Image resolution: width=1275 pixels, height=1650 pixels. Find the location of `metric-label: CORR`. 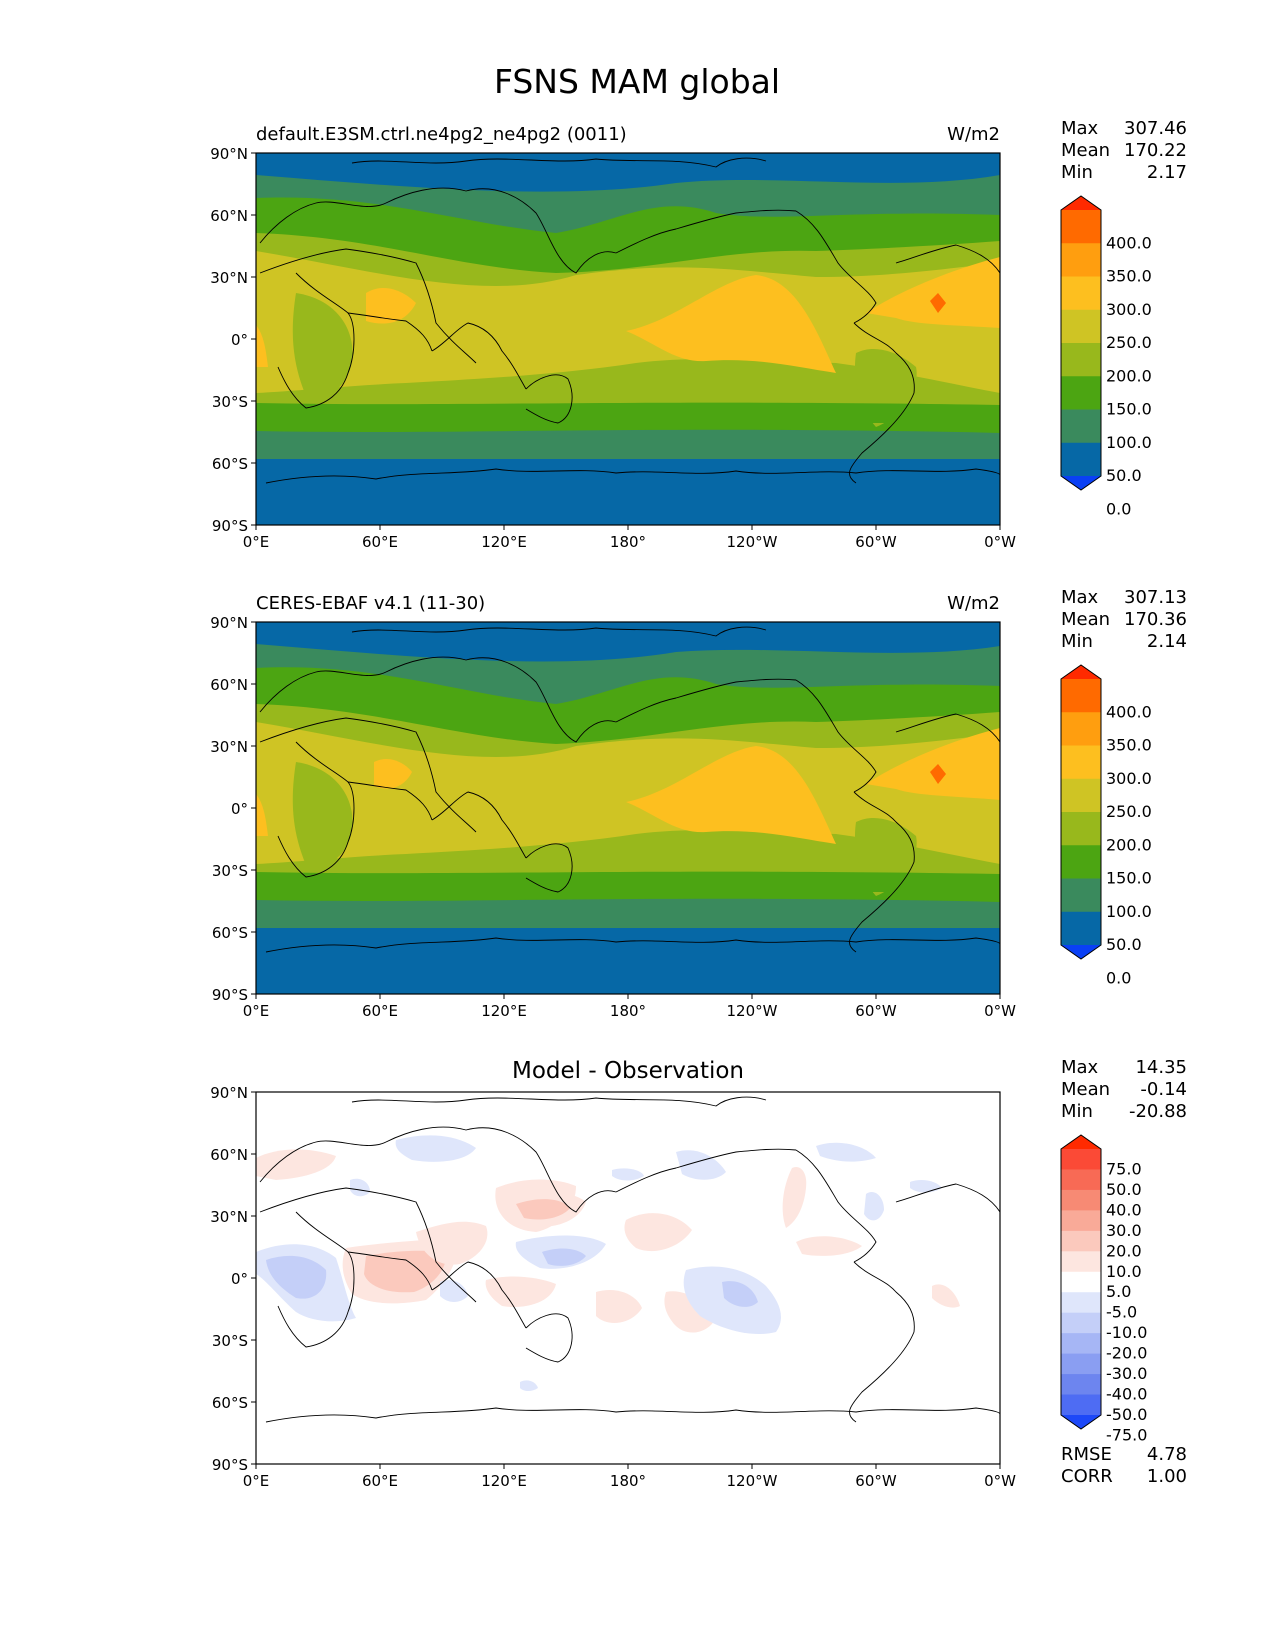

metric-label: CORR is located at coordinates (1087, 1476).